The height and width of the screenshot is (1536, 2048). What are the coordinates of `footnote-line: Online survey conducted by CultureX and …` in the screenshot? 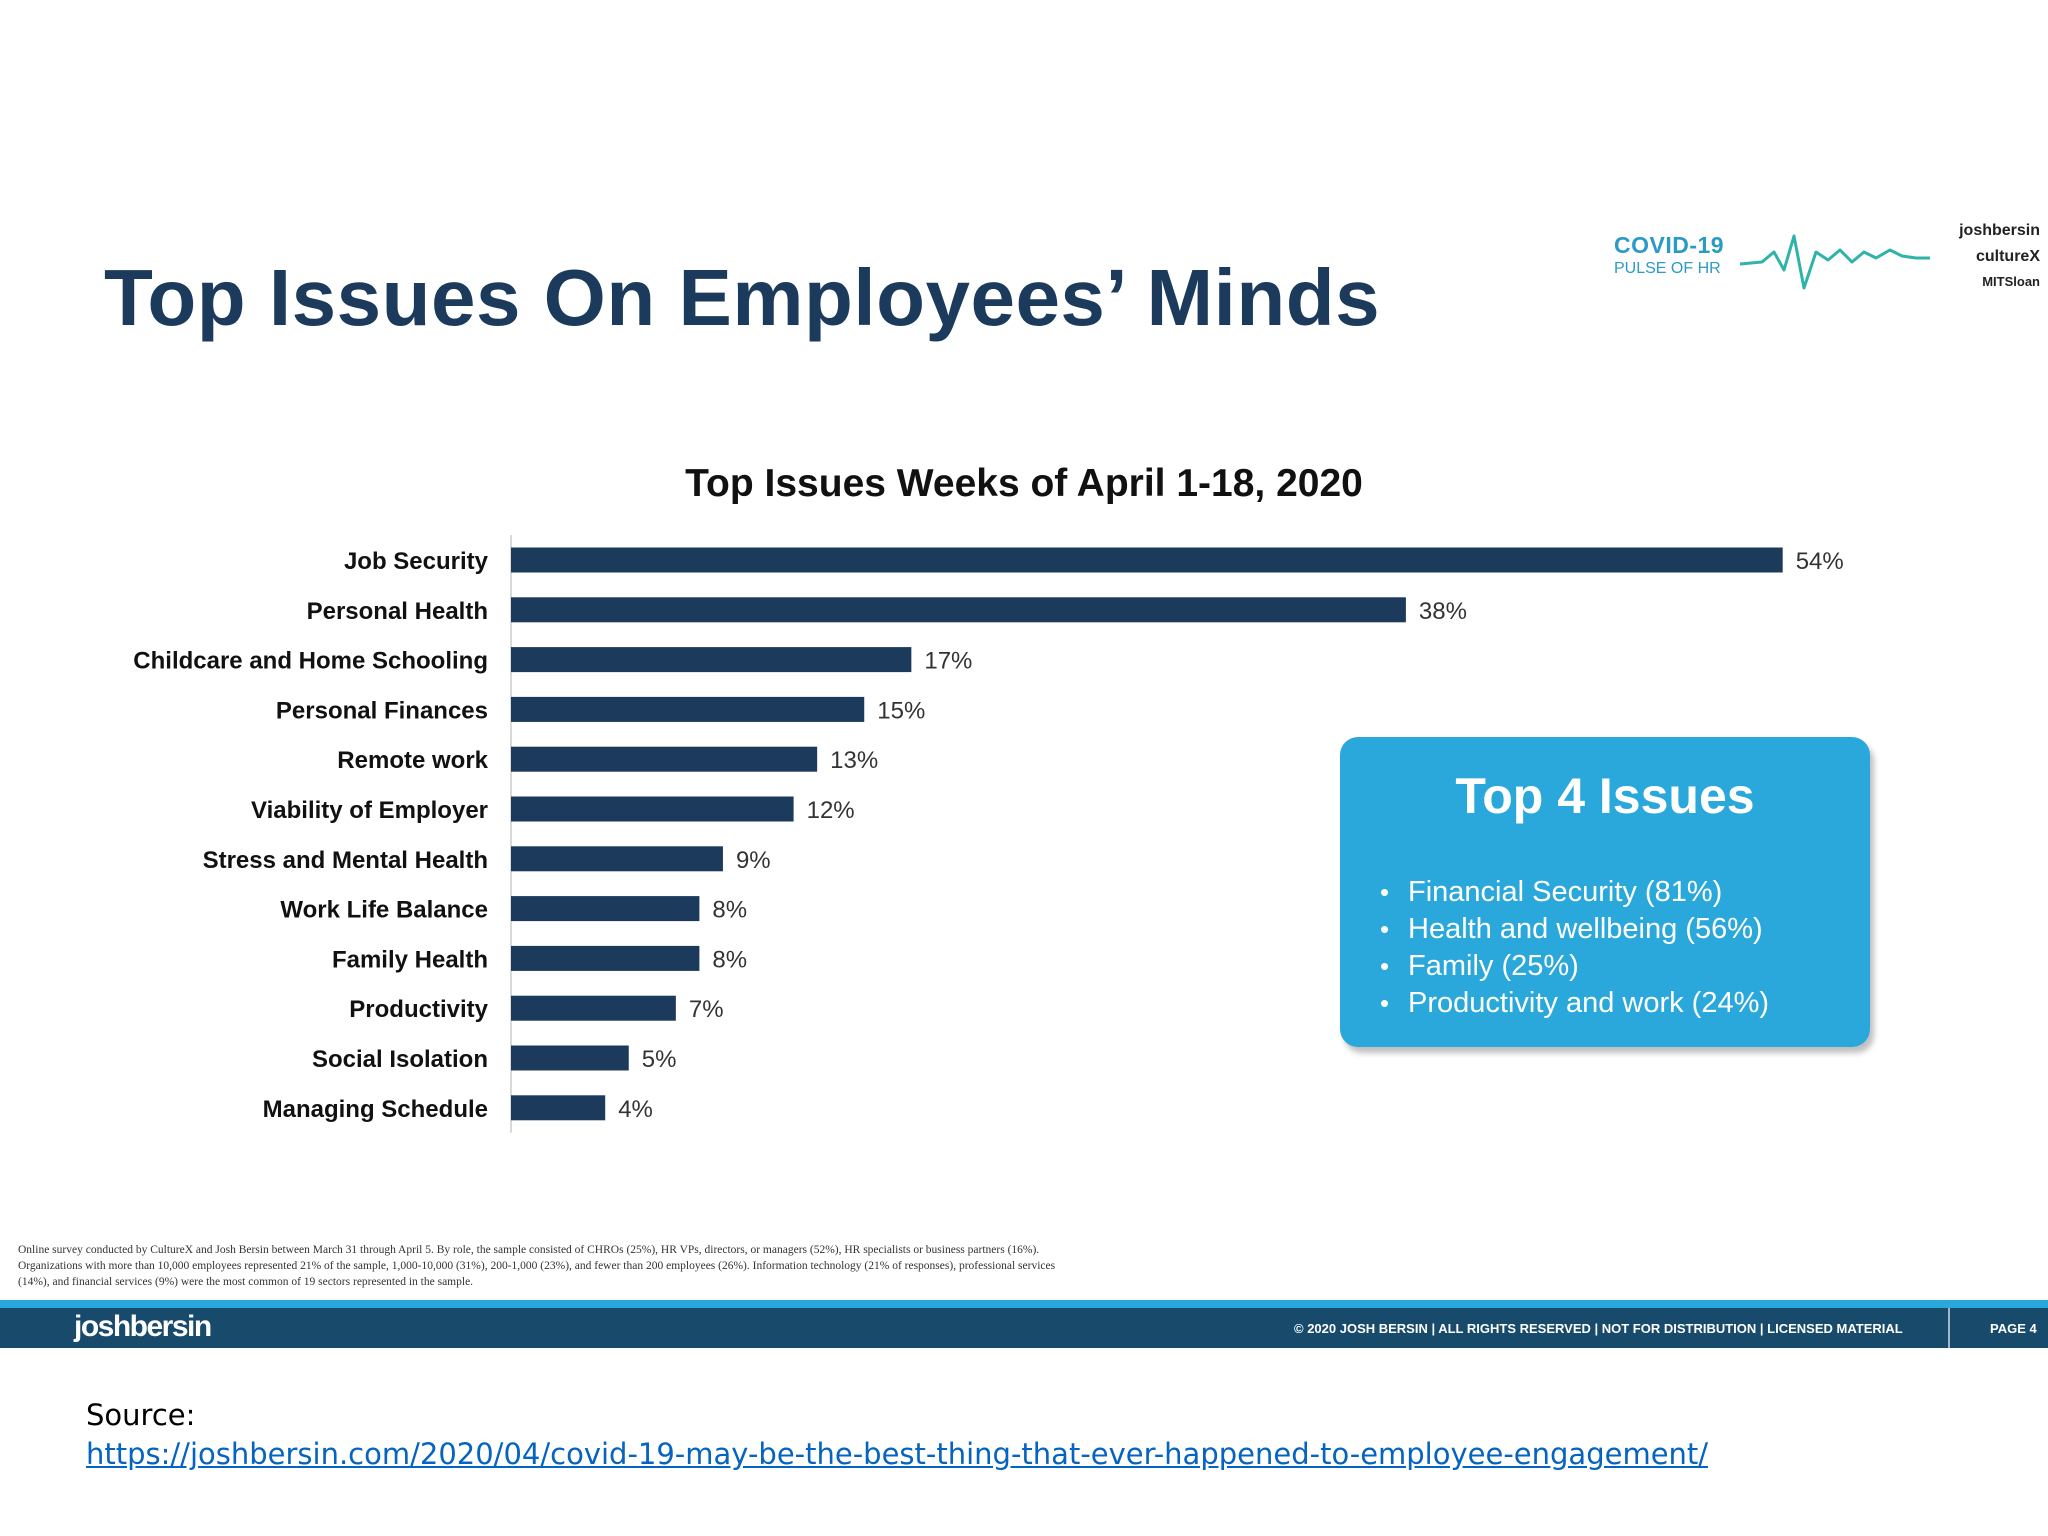 It's located at (529, 1250).